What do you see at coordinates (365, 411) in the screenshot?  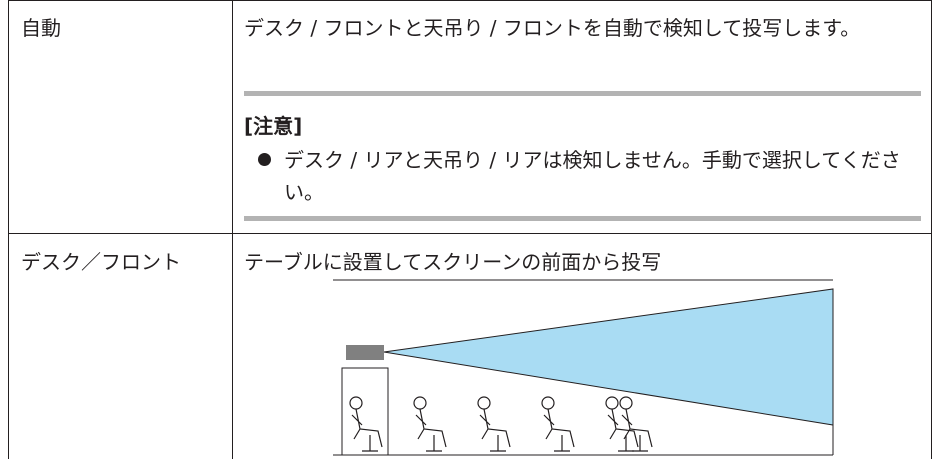 I see `table` at bounding box center [365, 411].